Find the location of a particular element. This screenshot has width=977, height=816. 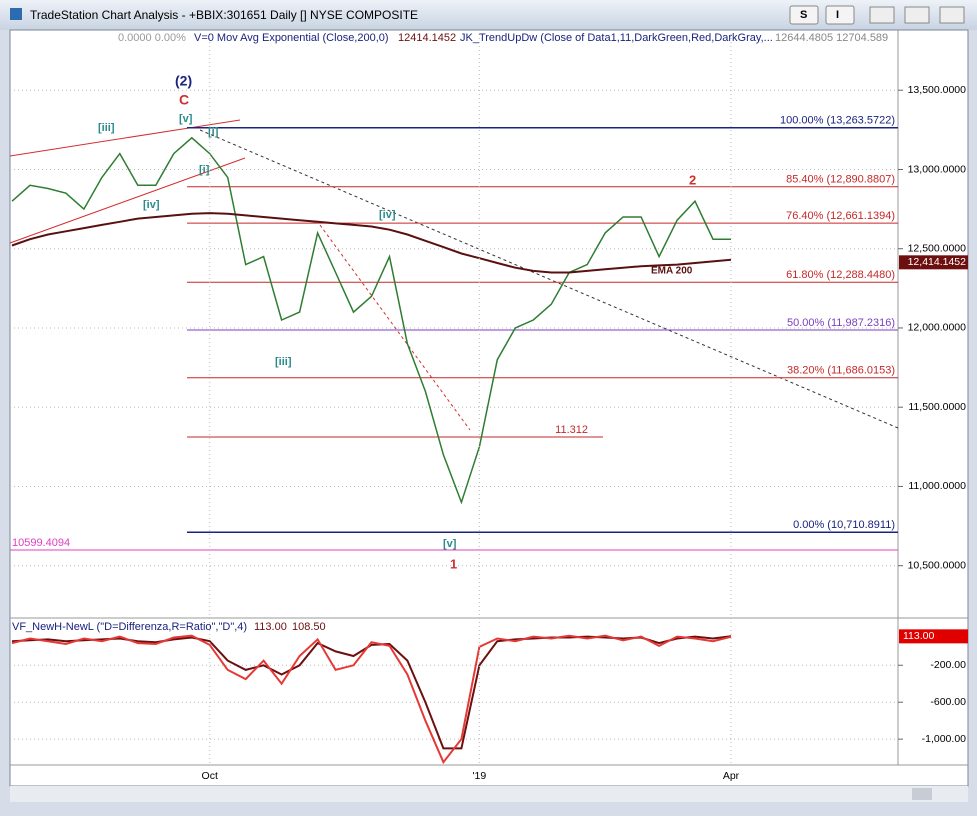

y-tick-label: -200.00 is located at coordinates (948, 665).